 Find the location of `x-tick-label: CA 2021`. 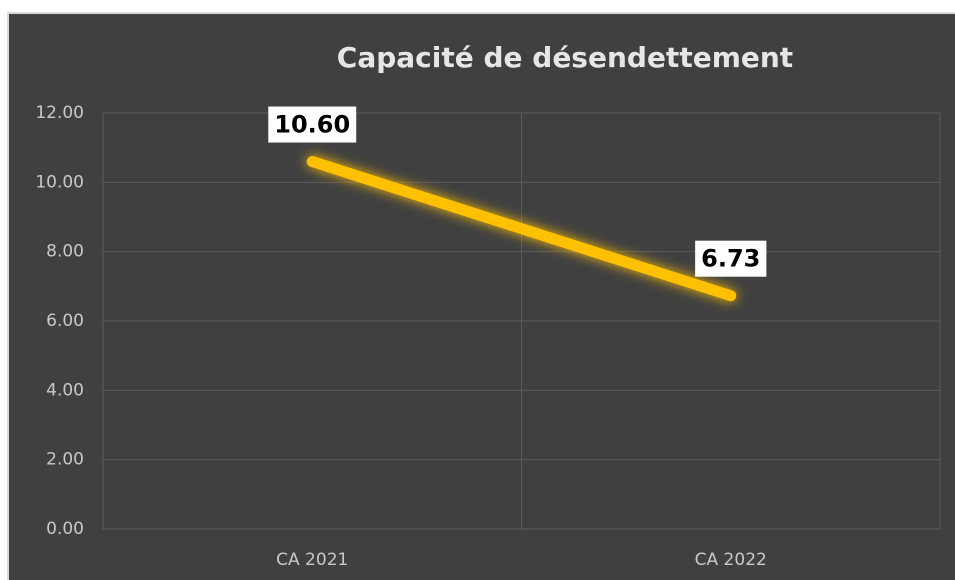

x-tick-label: CA 2021 is located at coordinates (312, 560).